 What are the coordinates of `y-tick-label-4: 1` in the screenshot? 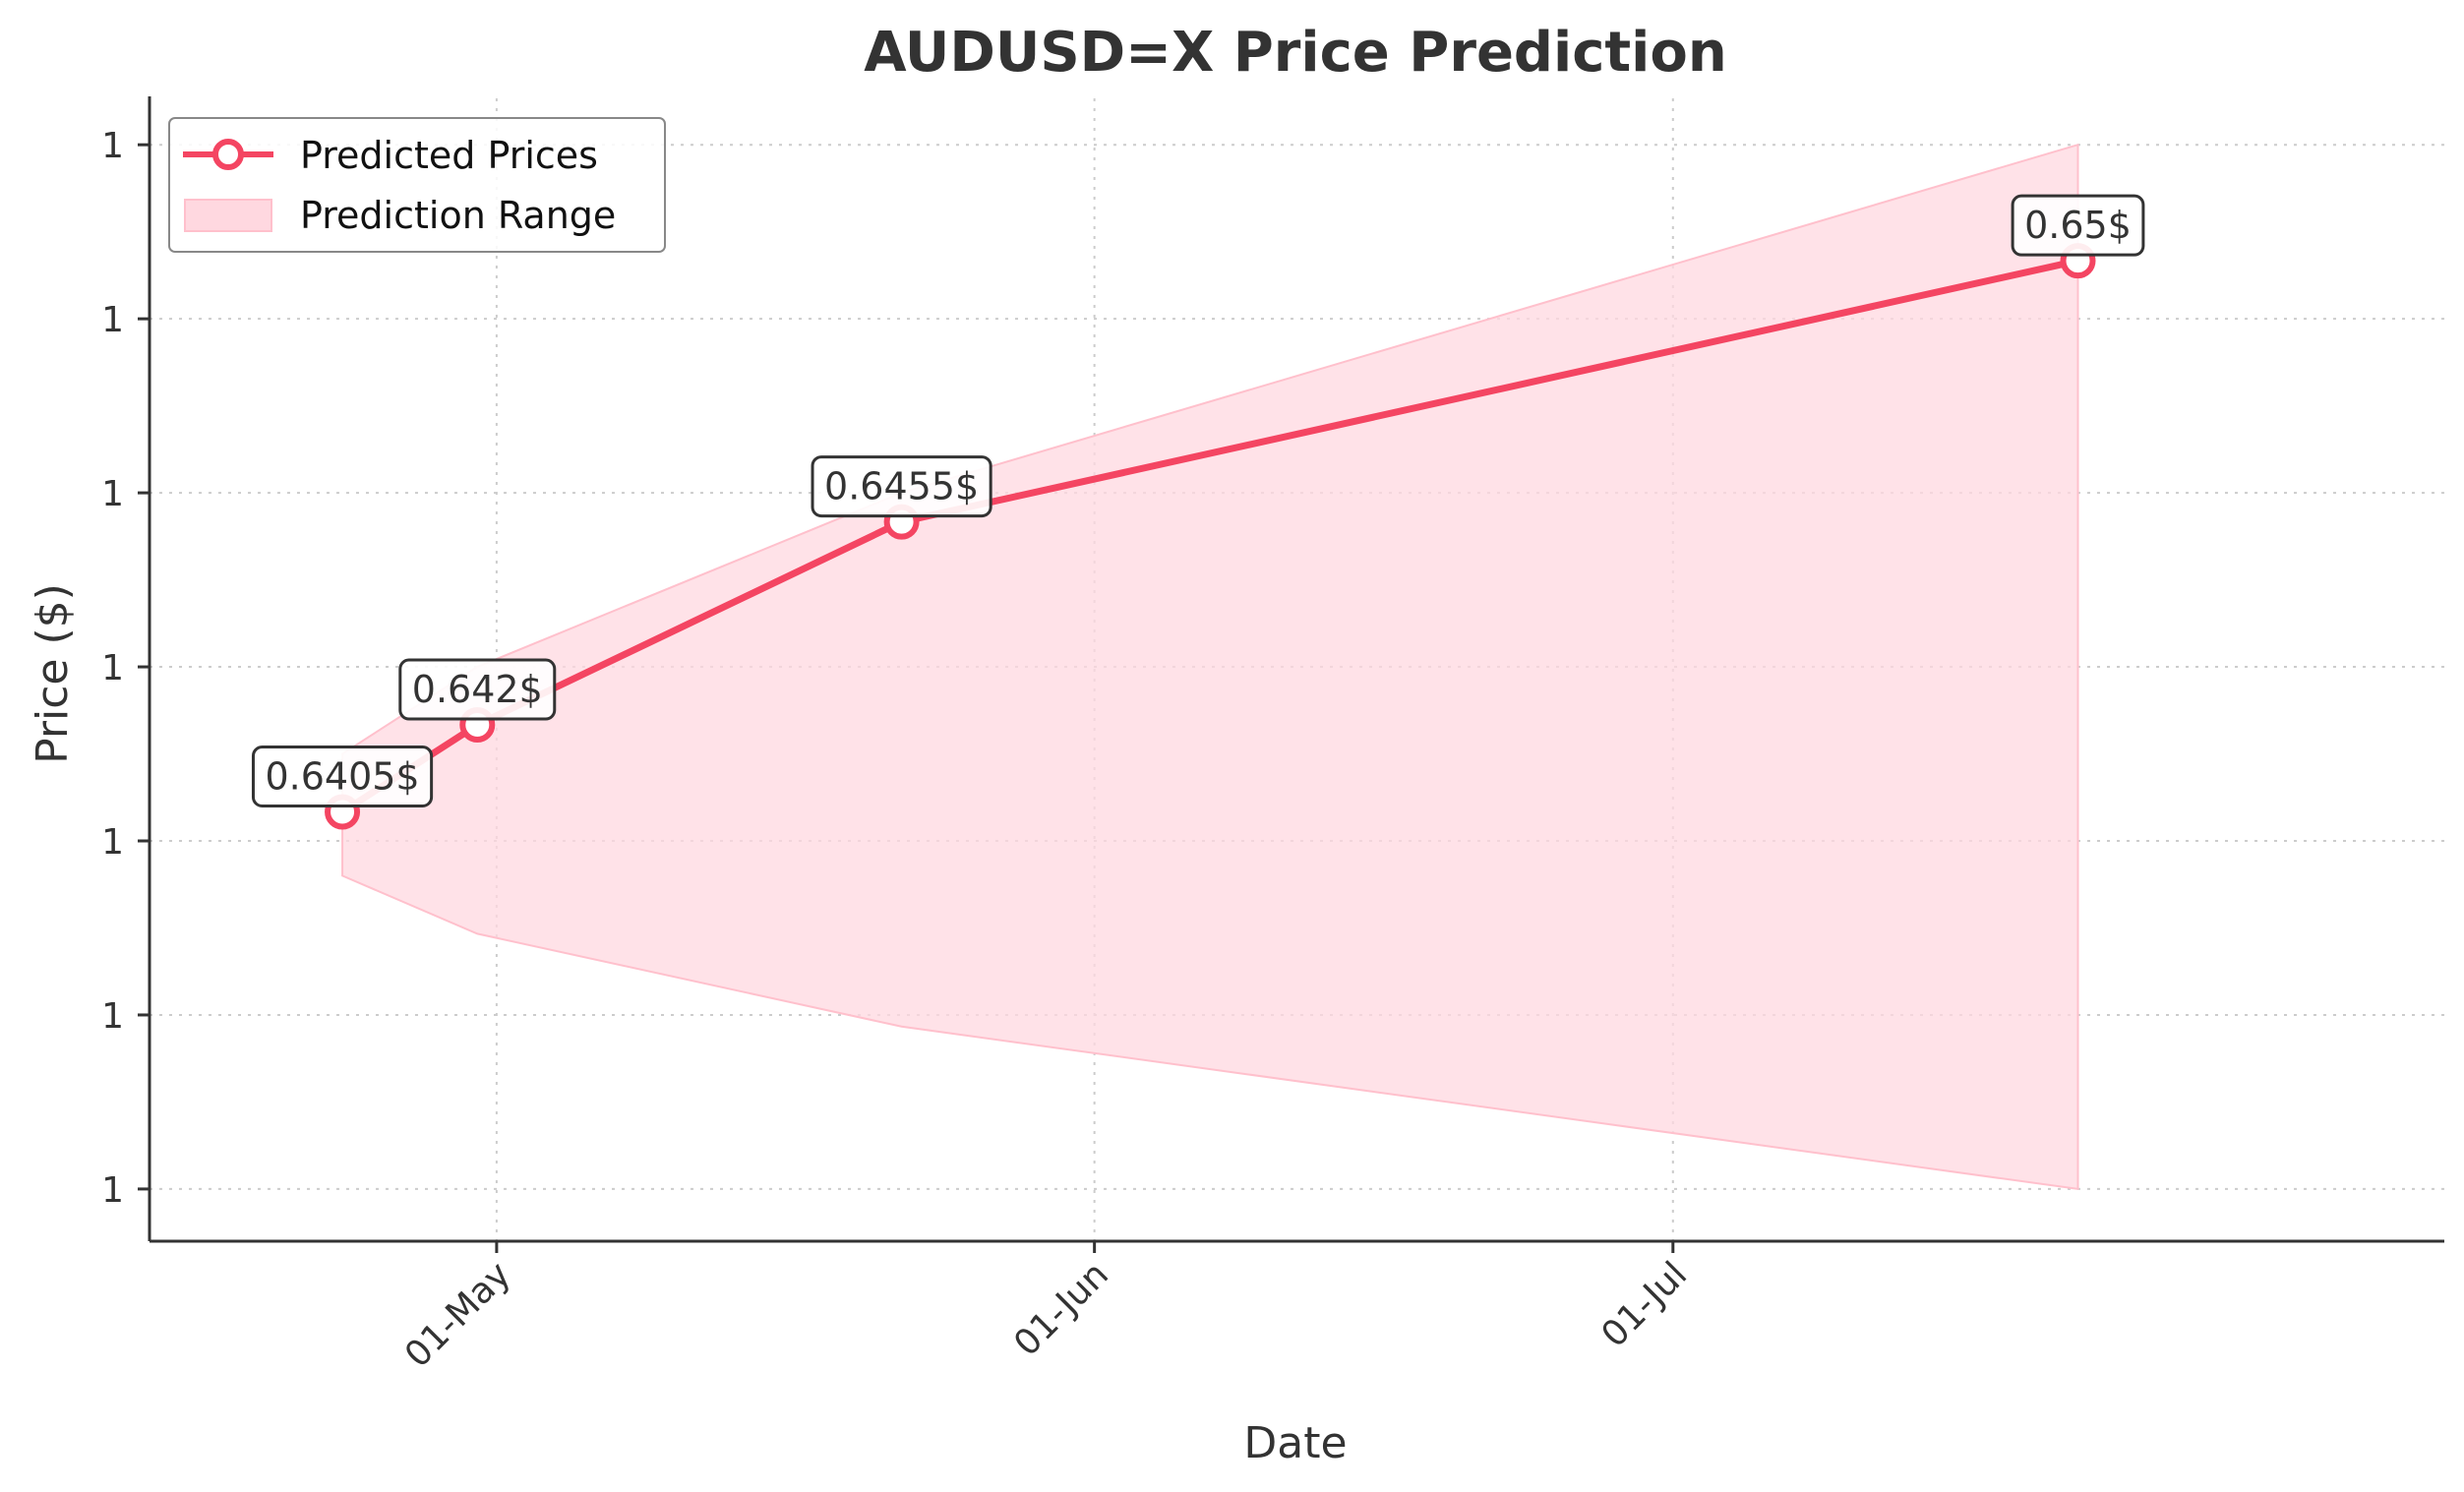 It's located at (113, 494).